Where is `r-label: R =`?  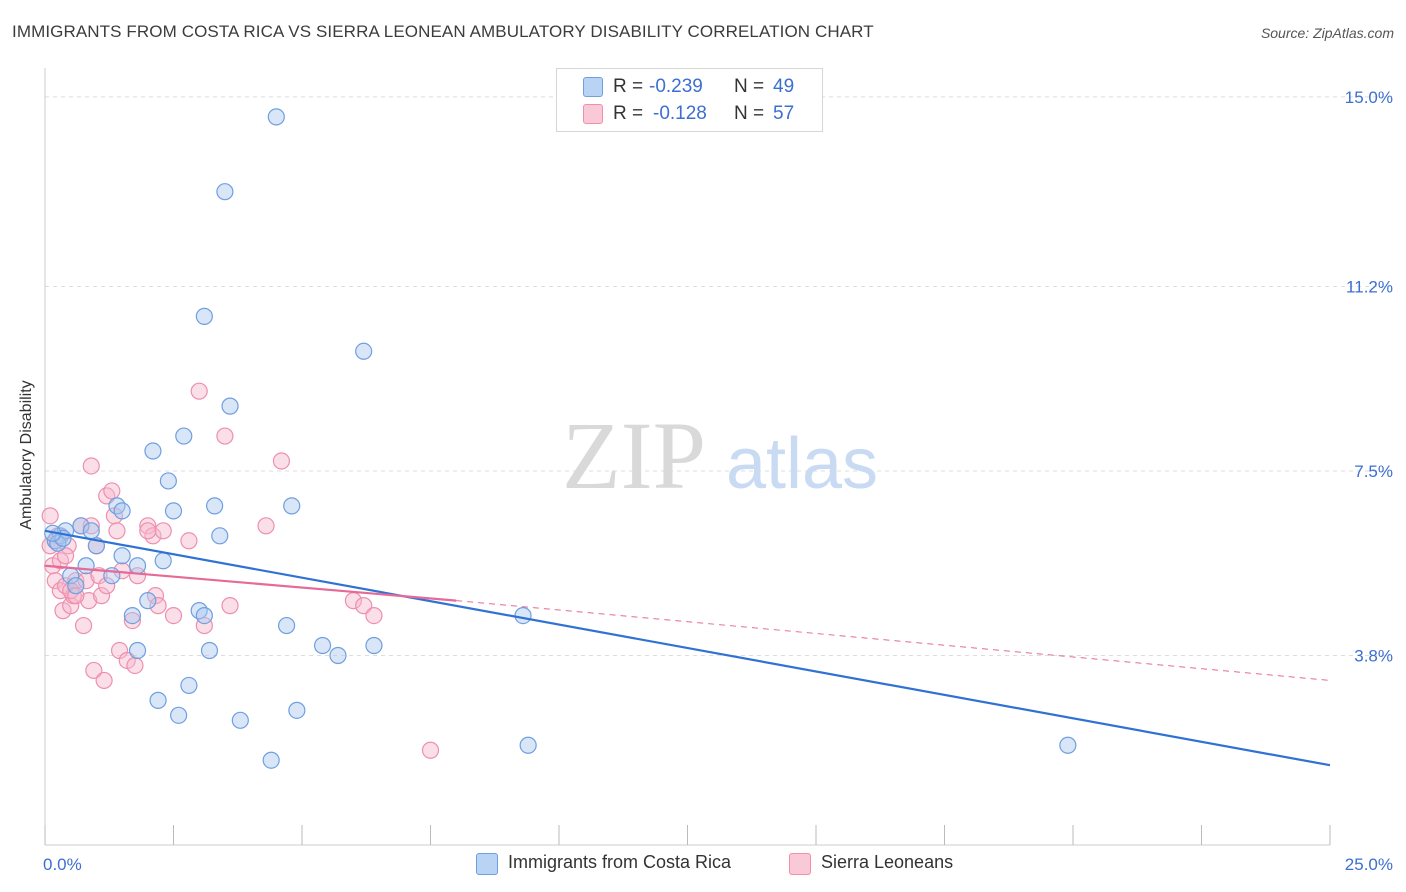
r-label: R = is located at coordinates (628, 86).